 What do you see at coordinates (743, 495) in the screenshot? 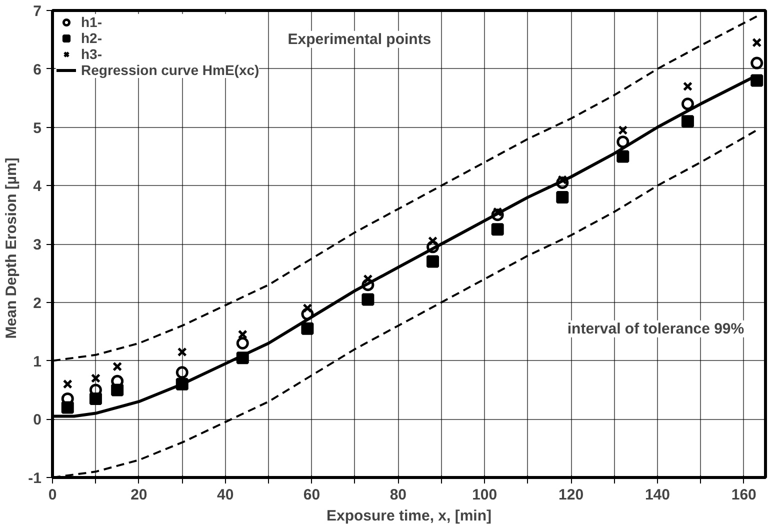
I see `x-tick-label: 160` at bounding box center [743, 495].